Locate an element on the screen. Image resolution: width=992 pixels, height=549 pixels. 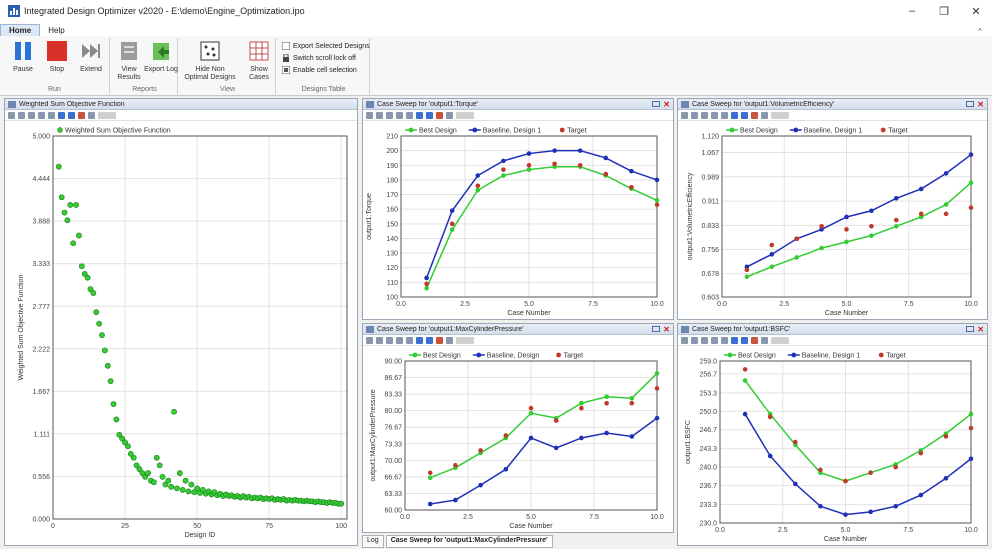
tab-home: Home is located at coordinates (20, 30).